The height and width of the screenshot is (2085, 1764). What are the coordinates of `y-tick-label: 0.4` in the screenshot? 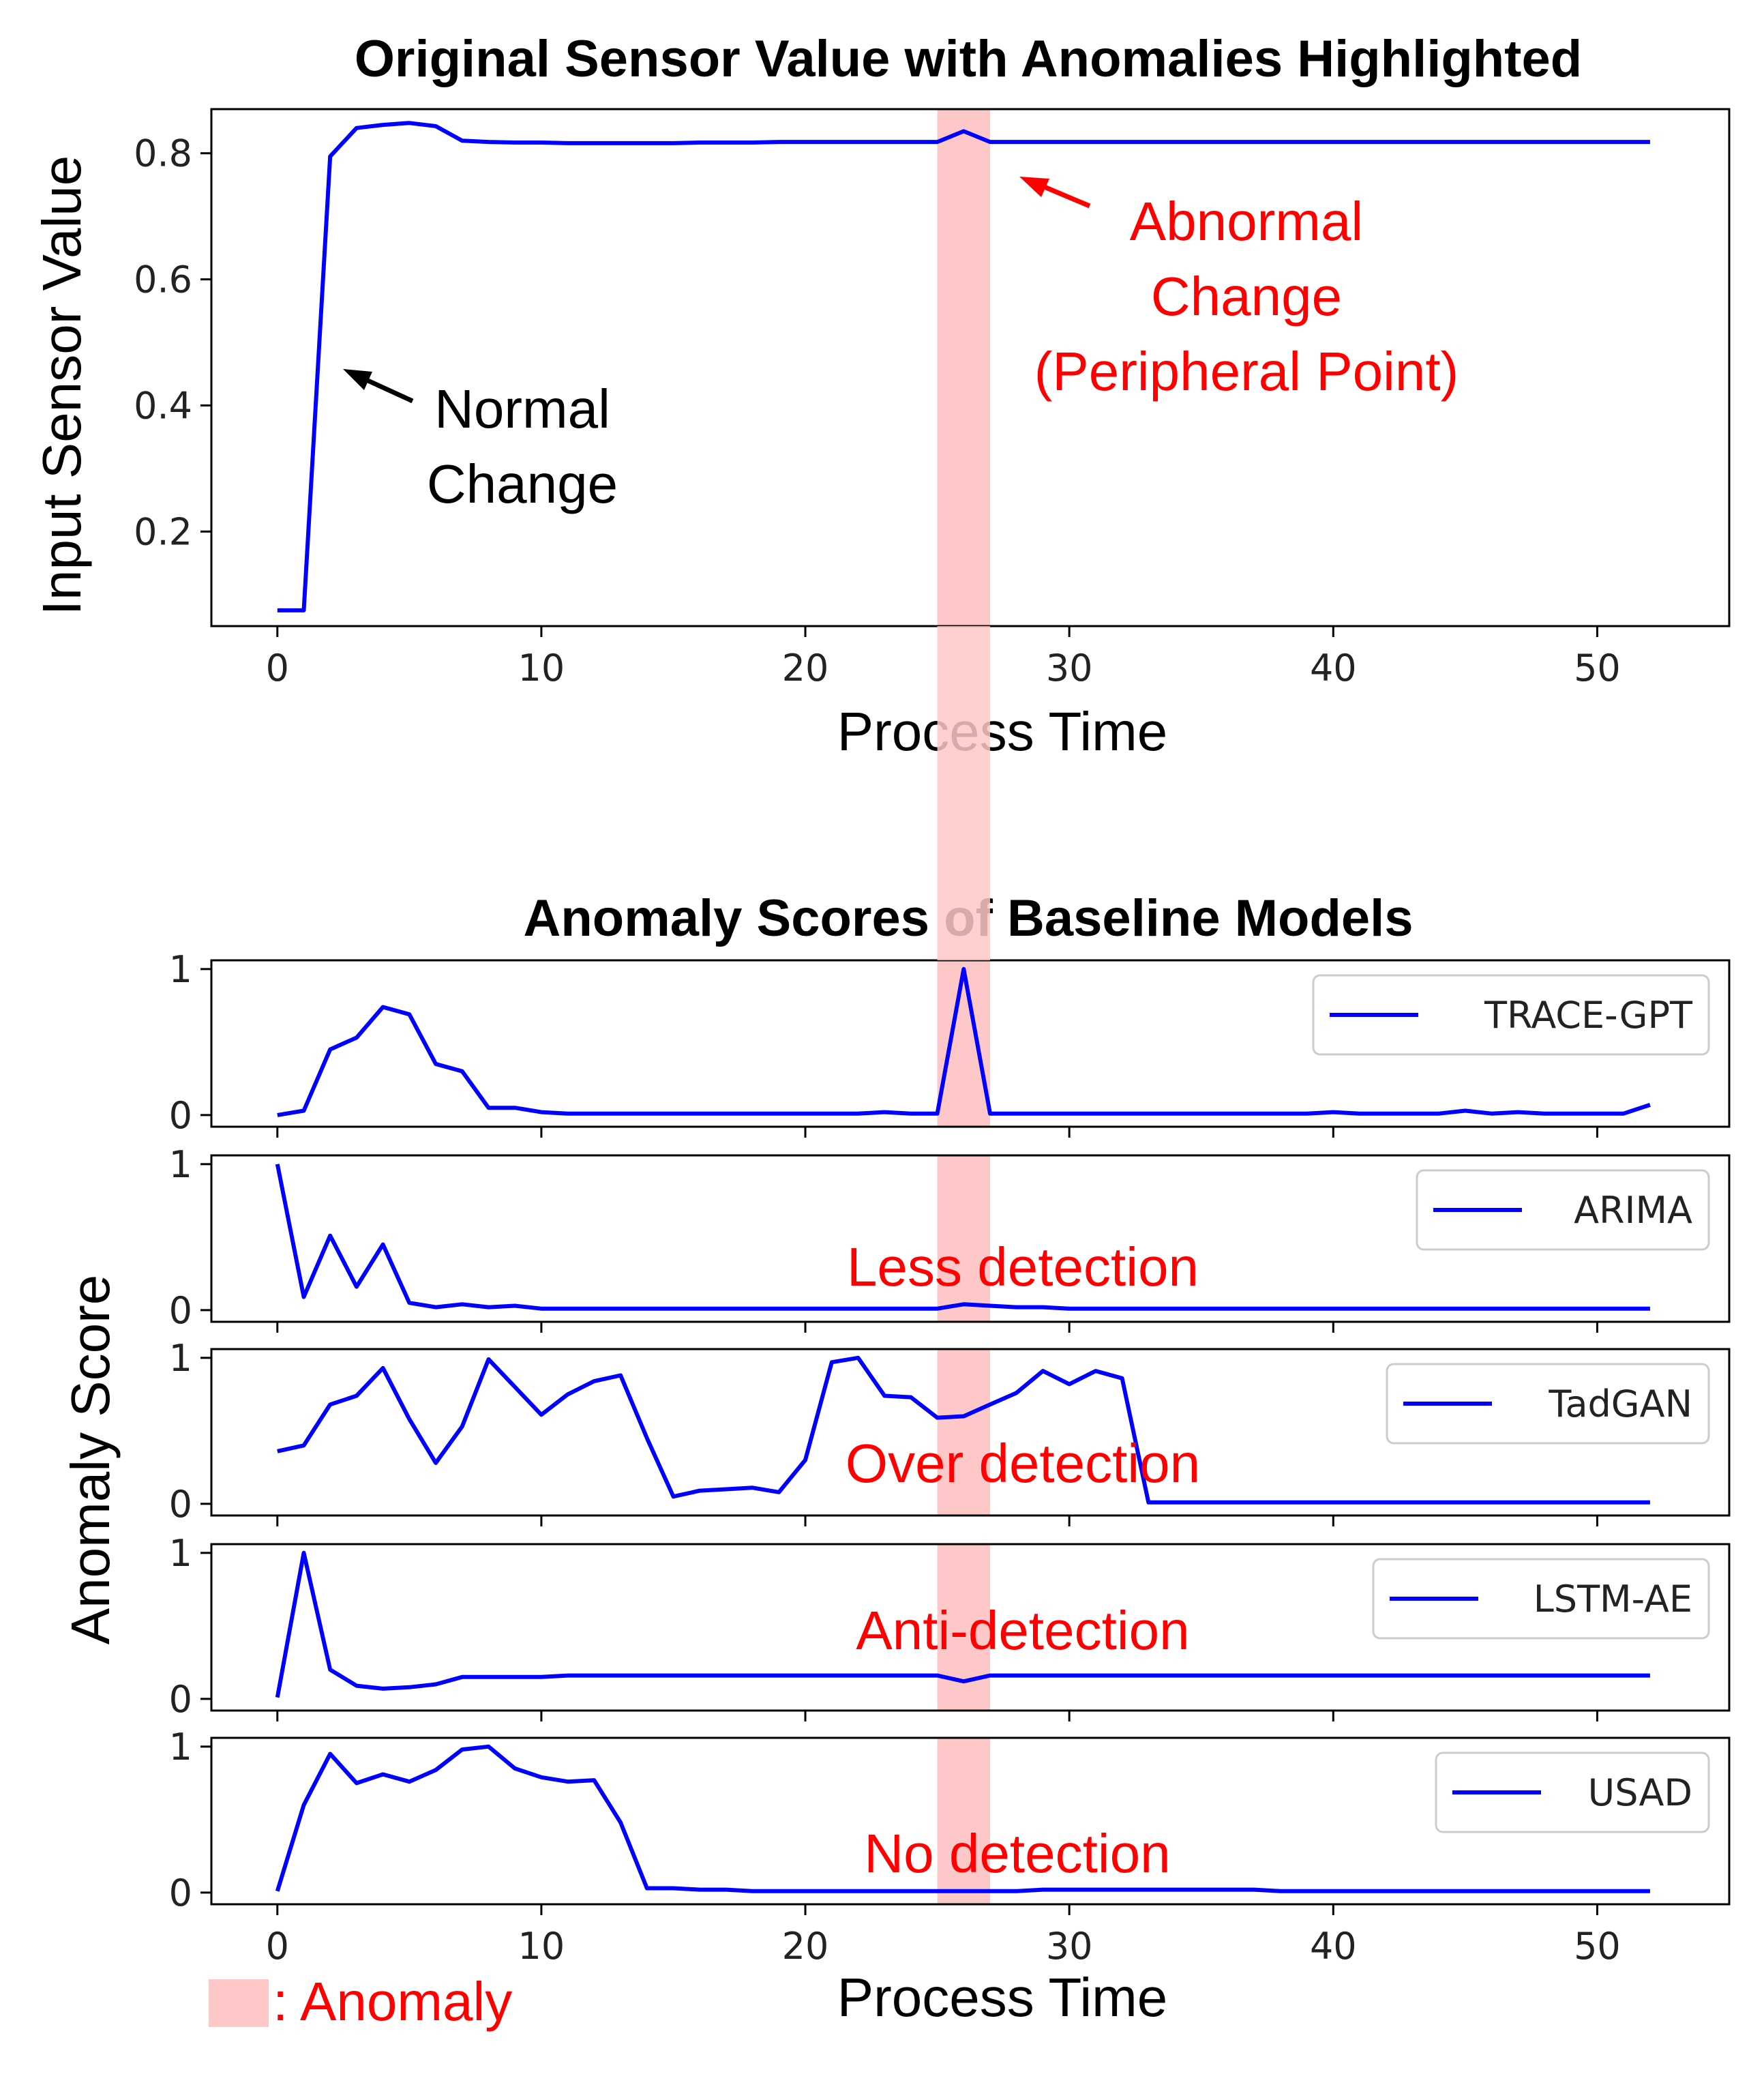 It's located at (163, 405).